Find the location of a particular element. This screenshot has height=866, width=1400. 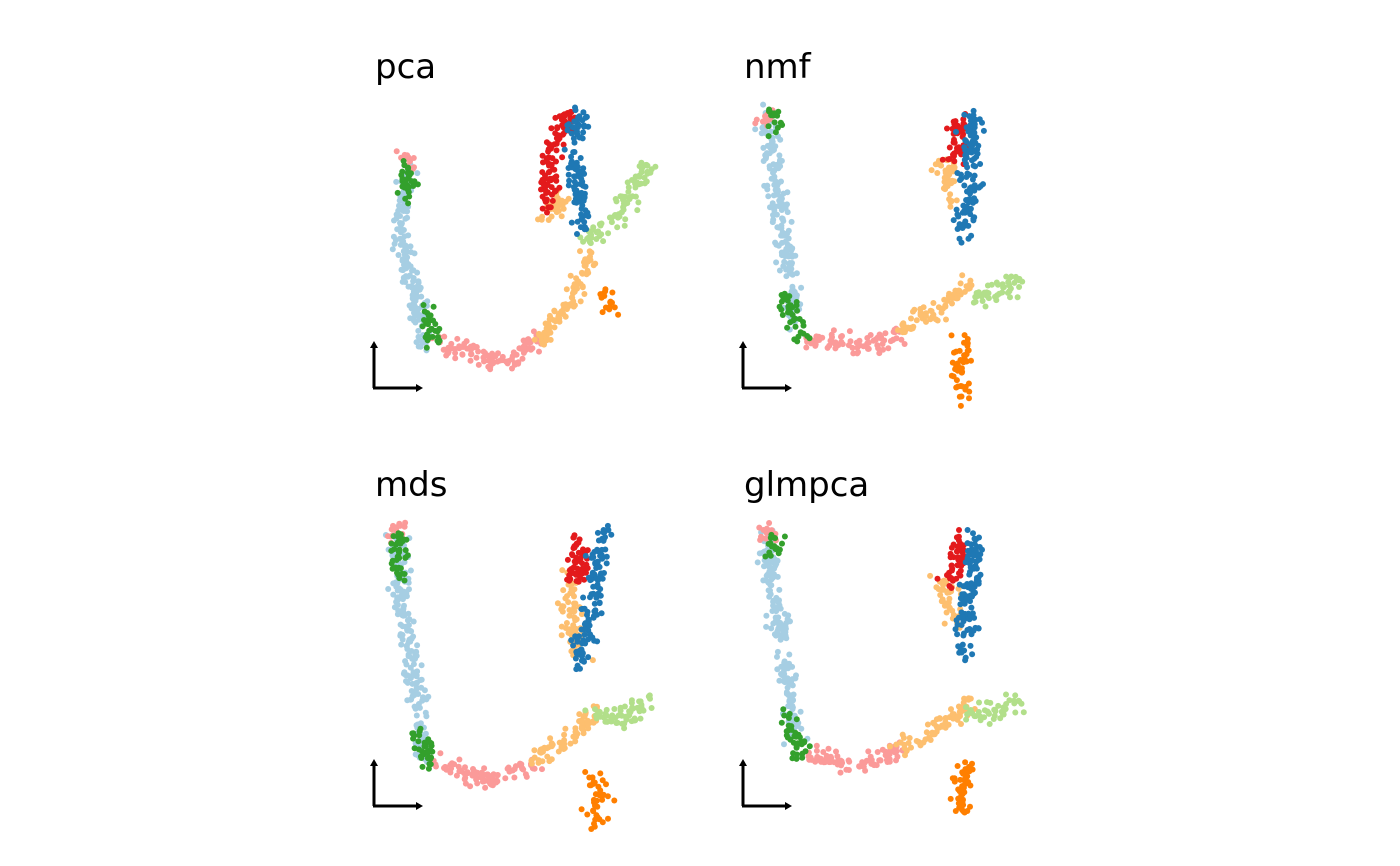

y-arrowhead is located at coordinates (374, 344).